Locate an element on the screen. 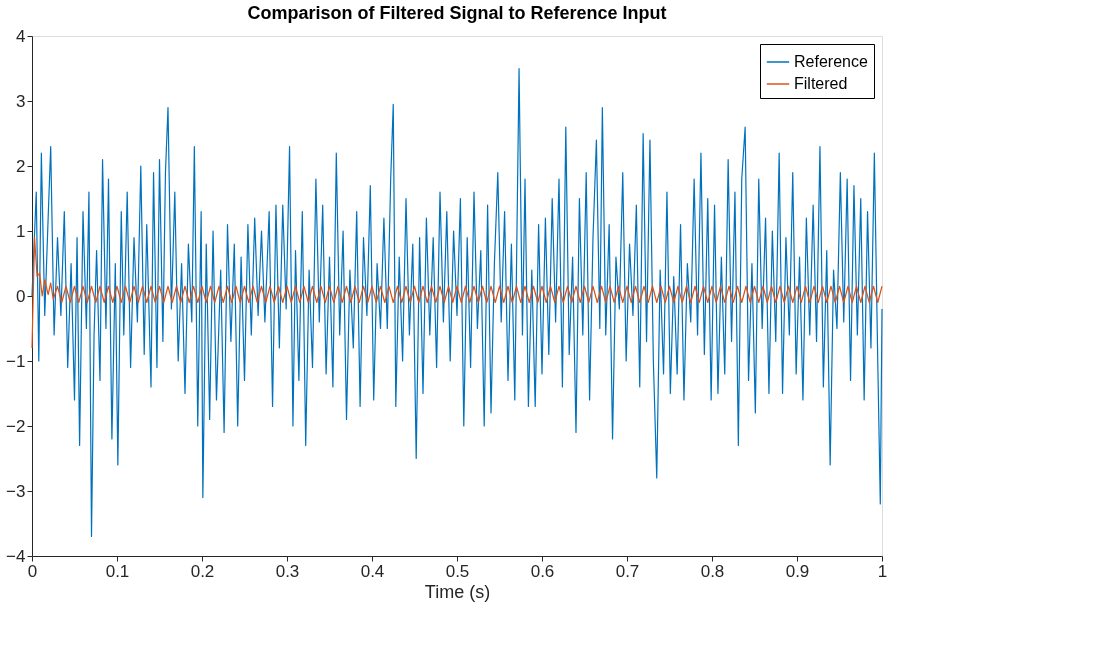  y-tick-label: −1 is located at coordinates (16, 361).